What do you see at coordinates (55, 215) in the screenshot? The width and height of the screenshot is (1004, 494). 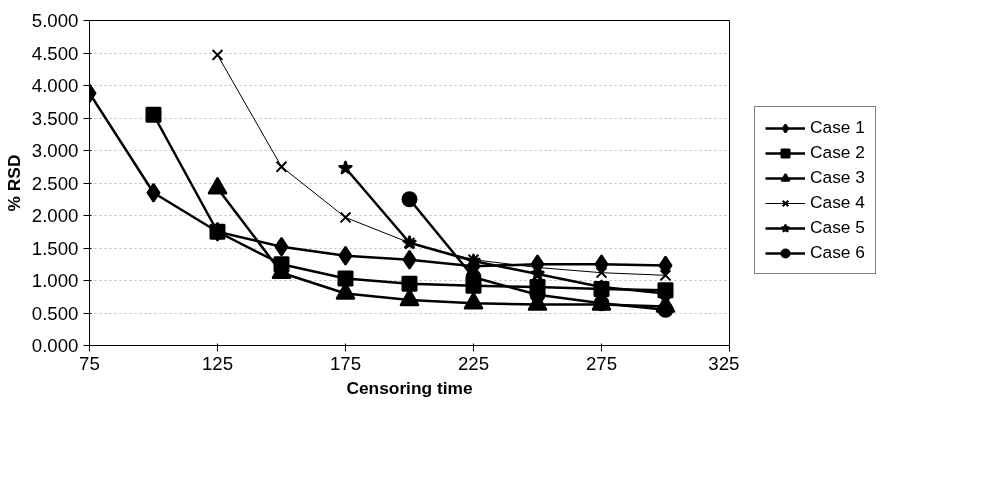 I see `y-tick-label: 2.000` at bounding box center [55, 215].